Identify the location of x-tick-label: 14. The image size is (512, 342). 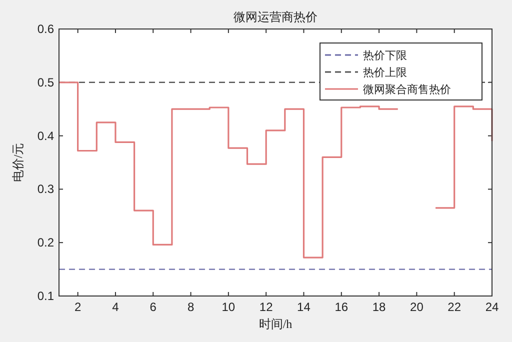
(304, 307).